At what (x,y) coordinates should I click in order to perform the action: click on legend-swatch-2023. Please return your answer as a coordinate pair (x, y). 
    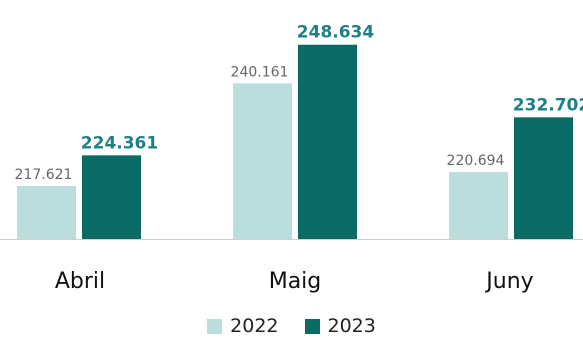
    Looking at the image, I should click on (312, 326).